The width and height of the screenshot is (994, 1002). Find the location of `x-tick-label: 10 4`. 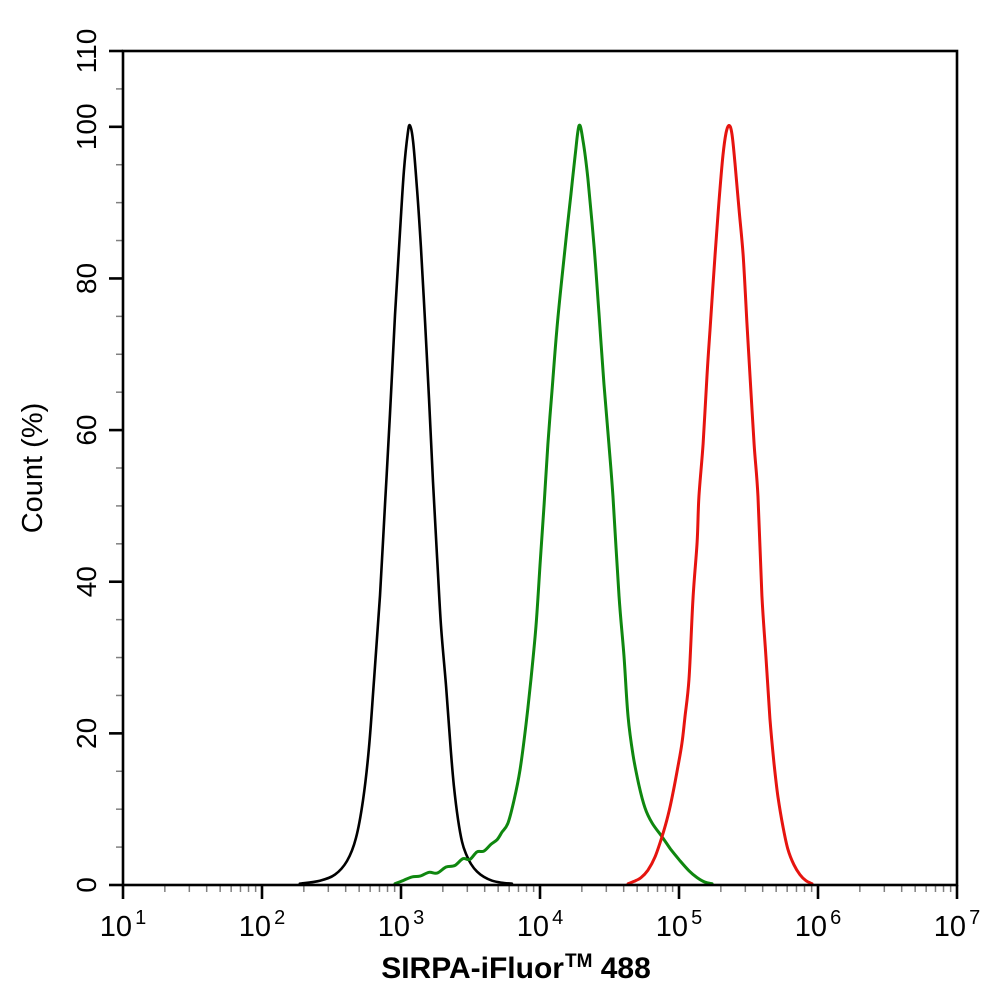

x-tick-label: 10 4 is located at coordinates (540, 925).